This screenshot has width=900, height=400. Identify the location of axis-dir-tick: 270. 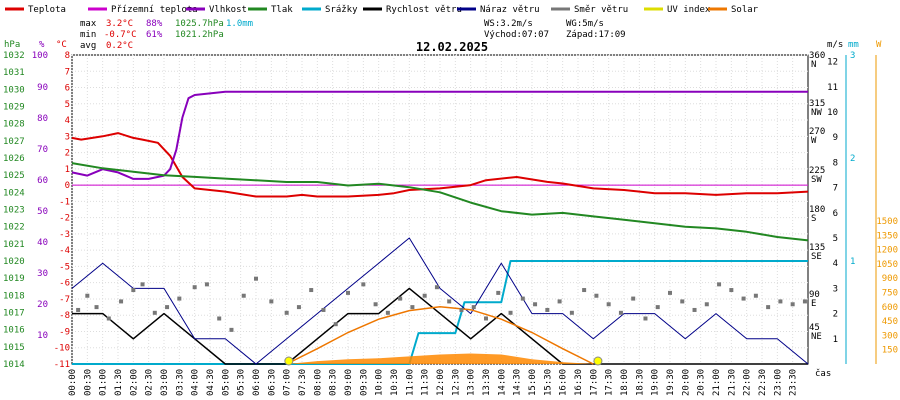
(817, 132).